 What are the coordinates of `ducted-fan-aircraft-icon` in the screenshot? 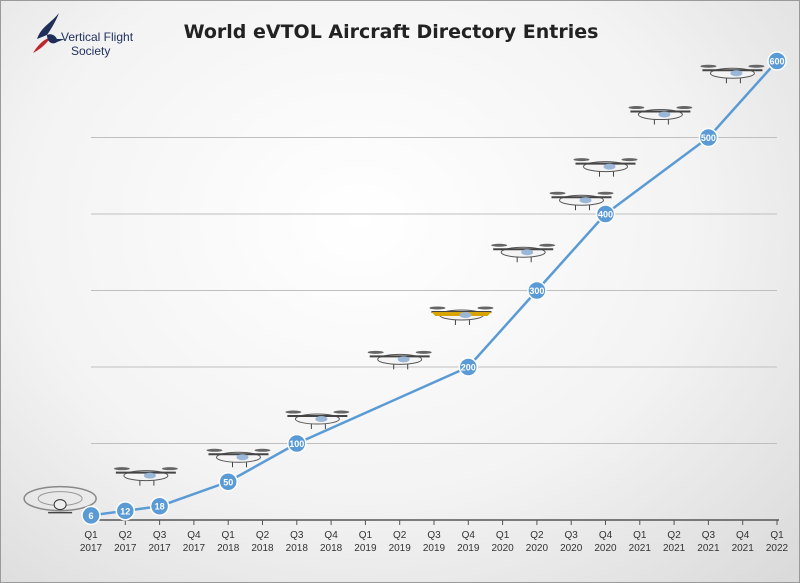 It's located at (581, 201).